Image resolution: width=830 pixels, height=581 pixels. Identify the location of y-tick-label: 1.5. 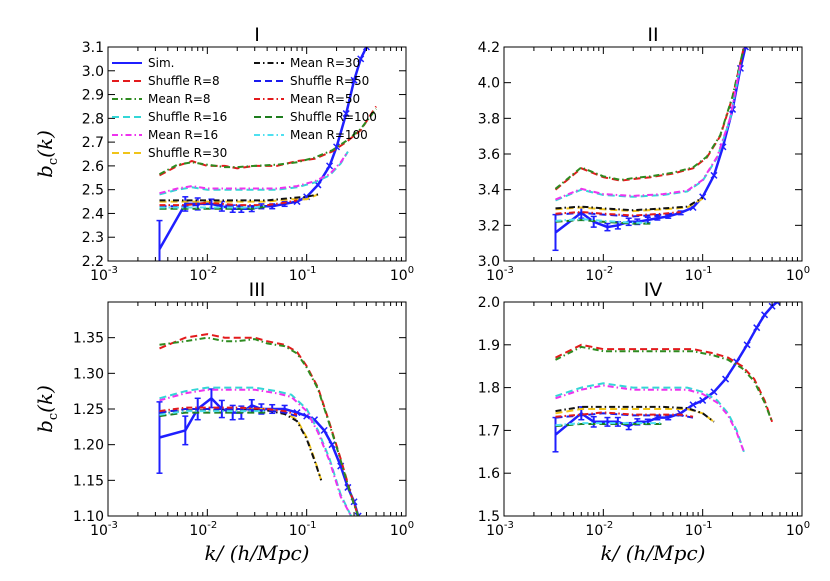
(489, 517).